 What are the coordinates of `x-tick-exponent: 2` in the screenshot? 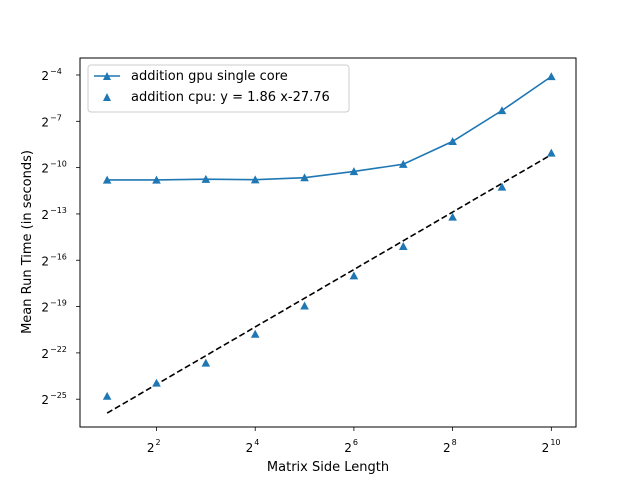 It's located at (157, 442).